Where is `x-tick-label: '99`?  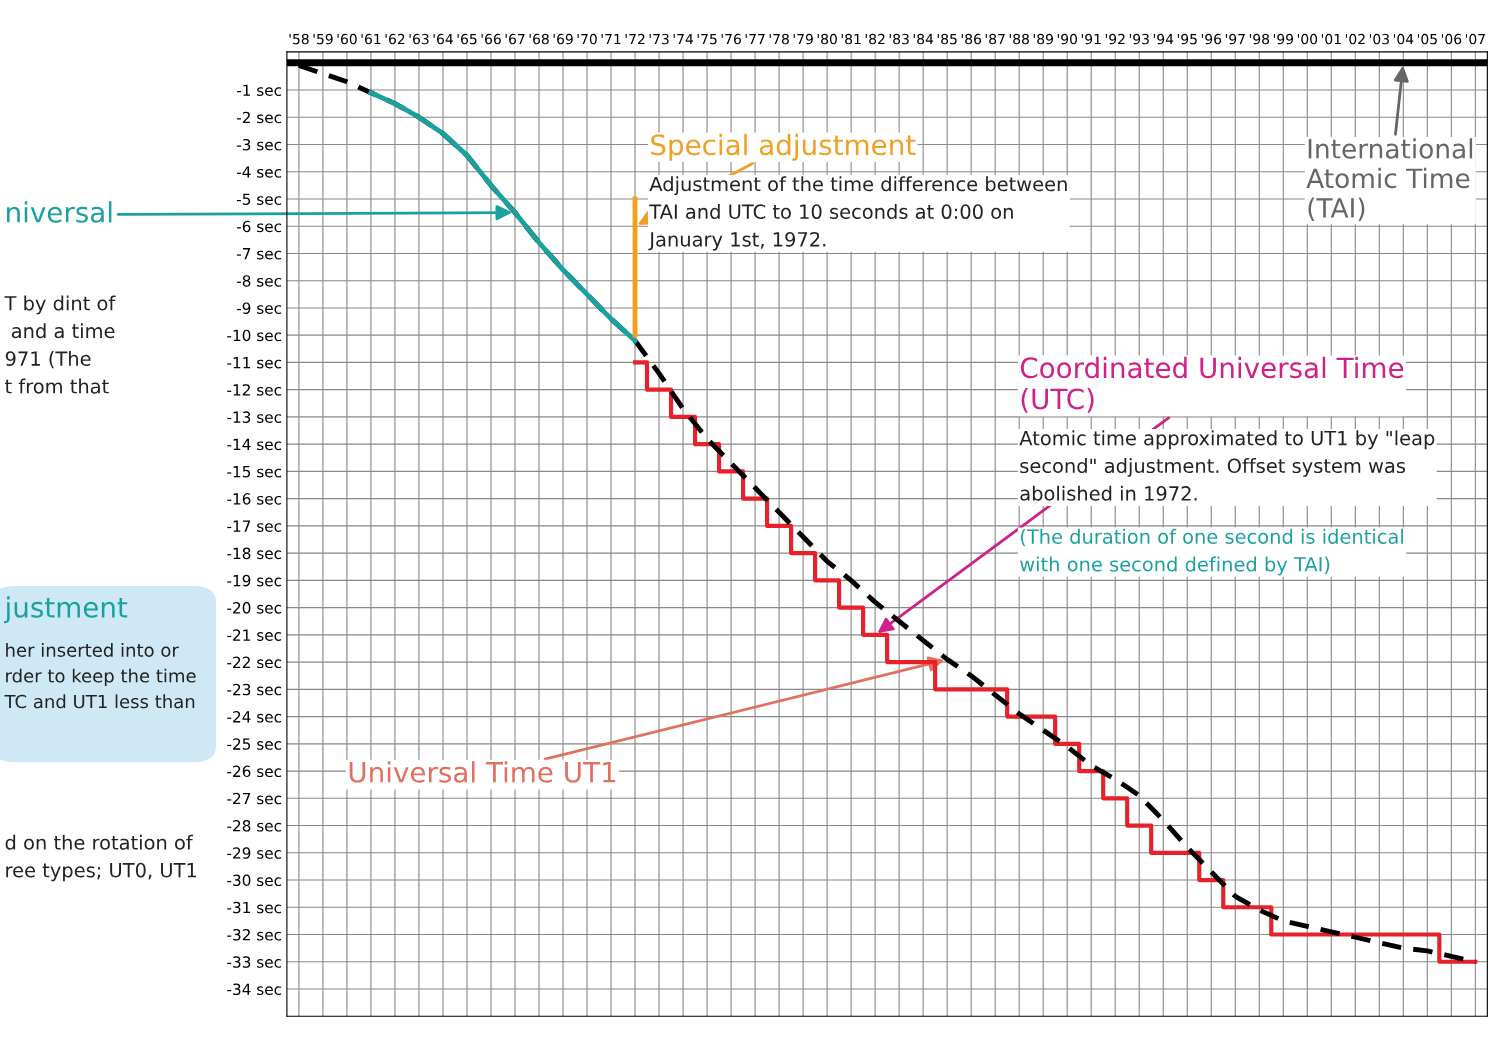 x-tick-label: '99 is located at coordinates (1283, 39).